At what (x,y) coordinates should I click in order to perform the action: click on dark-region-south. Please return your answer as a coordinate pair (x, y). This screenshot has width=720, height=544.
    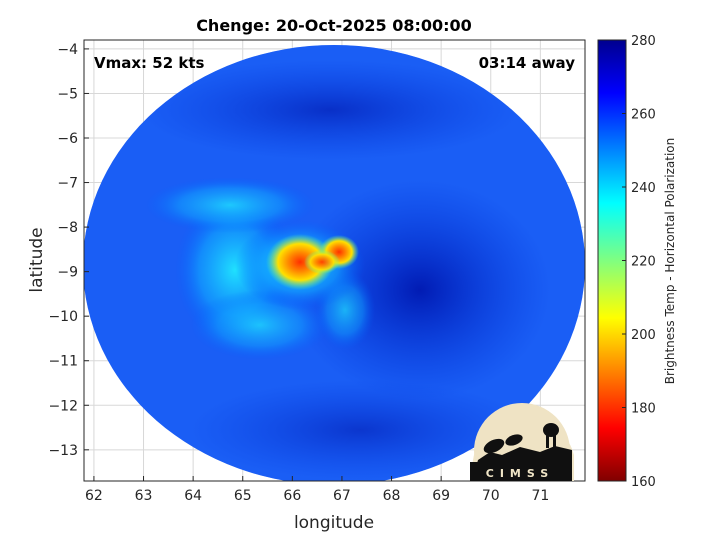
    Looking at the image, I should click on (360, 430).